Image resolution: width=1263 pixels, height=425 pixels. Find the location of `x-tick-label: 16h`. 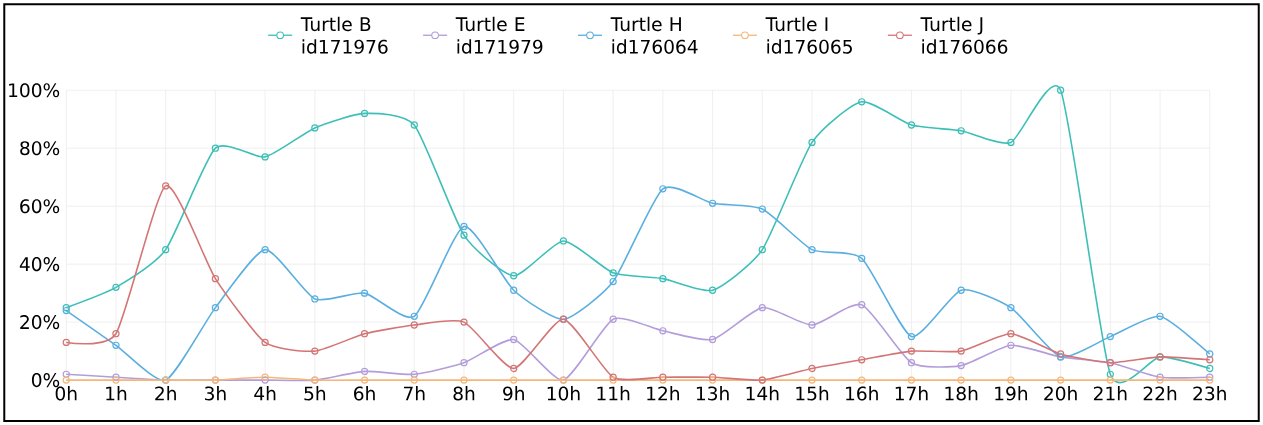

x-tick-label: 16h is located at coordinates (862, 393).